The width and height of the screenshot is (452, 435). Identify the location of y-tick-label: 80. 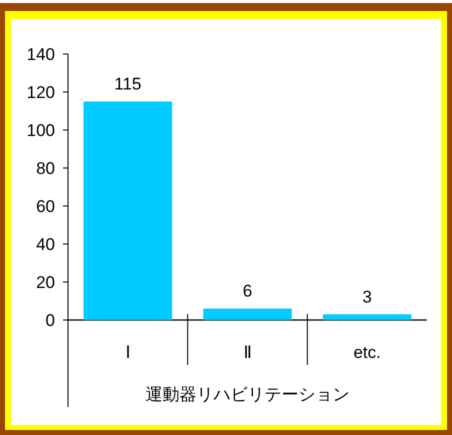
(45, 168).